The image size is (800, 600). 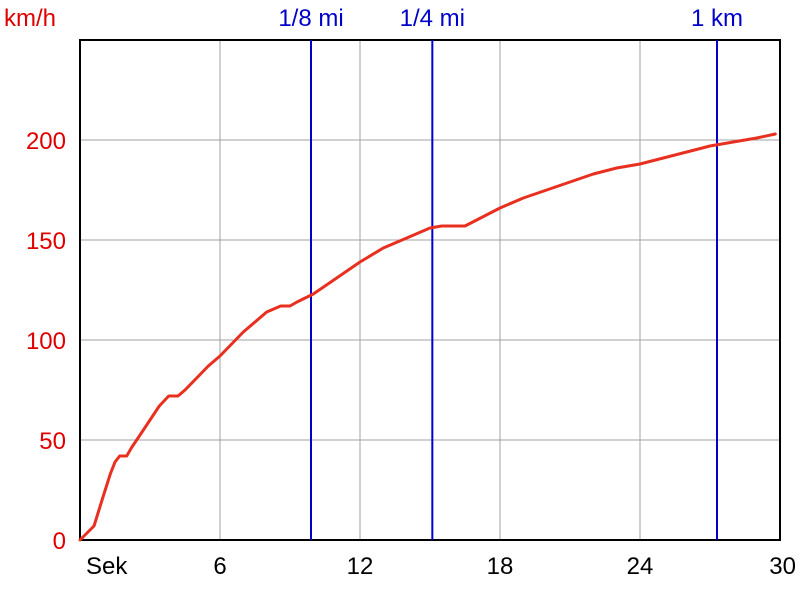 I want to click on y-tick-label: 50, so click(x=52, y=441).